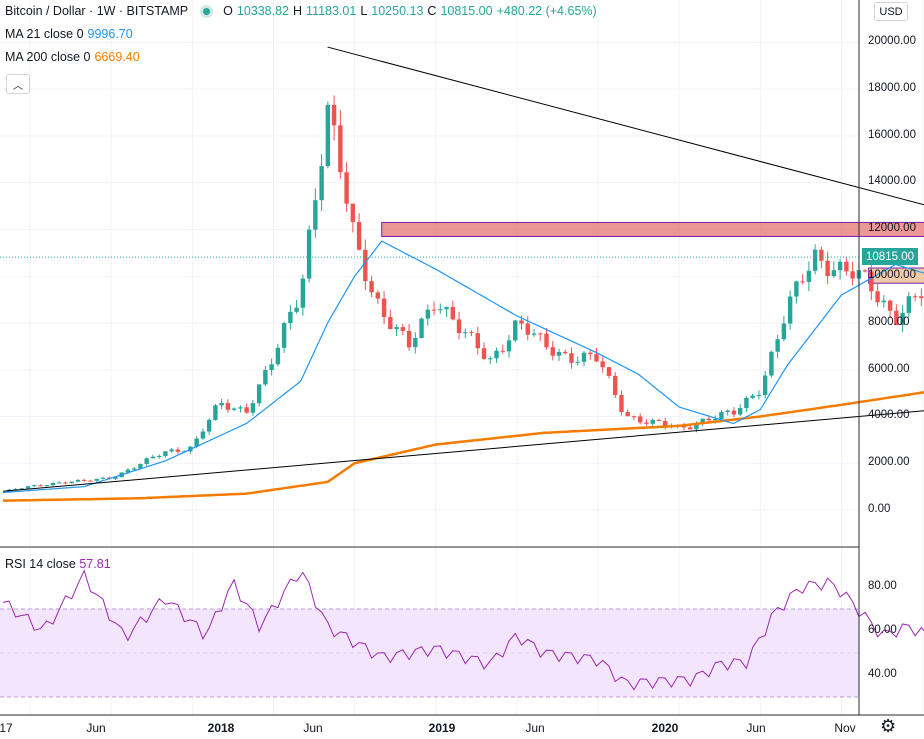 The height and width of the screenshot is (739, 924). What do you see at coordinates (95, 564) in the screenshot?
I see `rsi-value: 57.81` at bounding box center [95, 564].